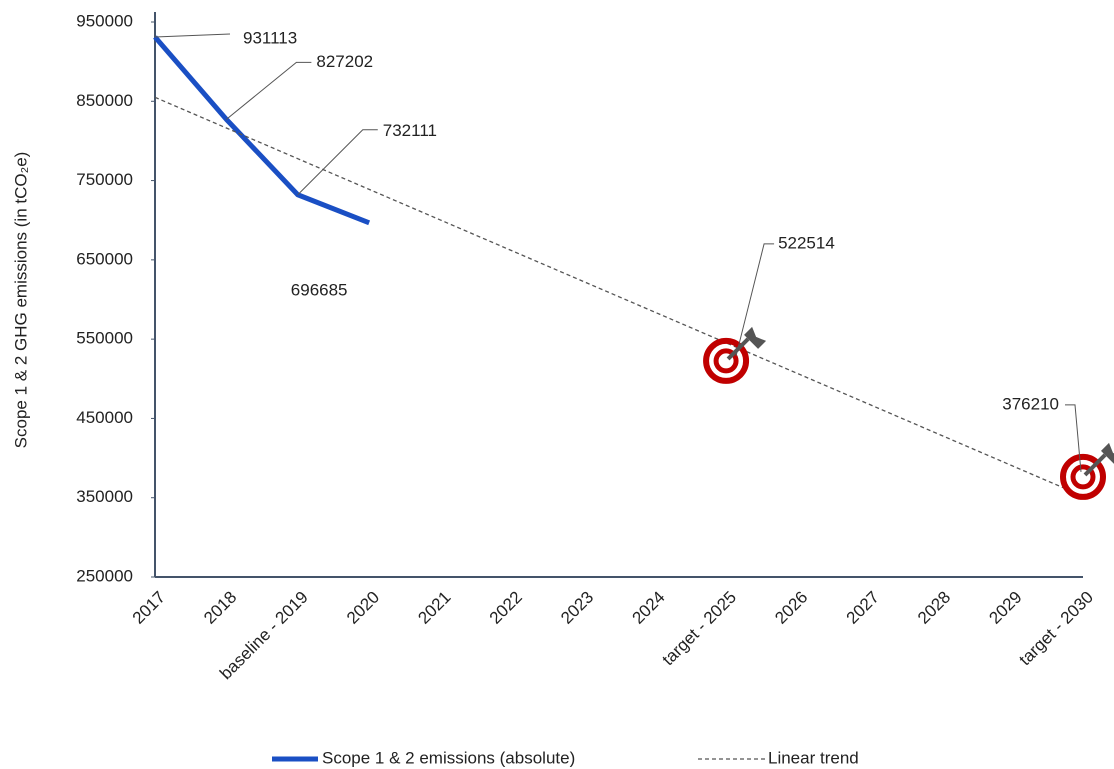 This screenshot has width=1114, height=769. Describe the element at coordinates (863, 608) in the screenshot. I see `x-tick-label: 2027` at that location.